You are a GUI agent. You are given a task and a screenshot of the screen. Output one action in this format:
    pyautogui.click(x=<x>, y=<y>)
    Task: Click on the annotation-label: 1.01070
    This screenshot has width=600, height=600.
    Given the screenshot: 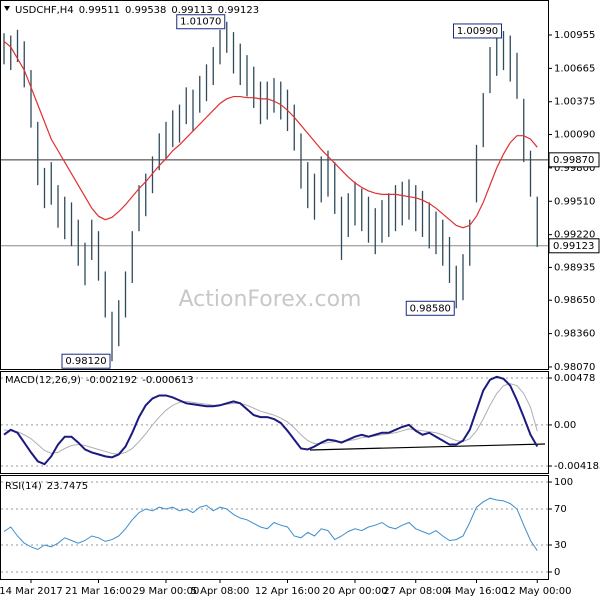 What is the action you would take?
    pyautogui.click(x=200, y=22)
    